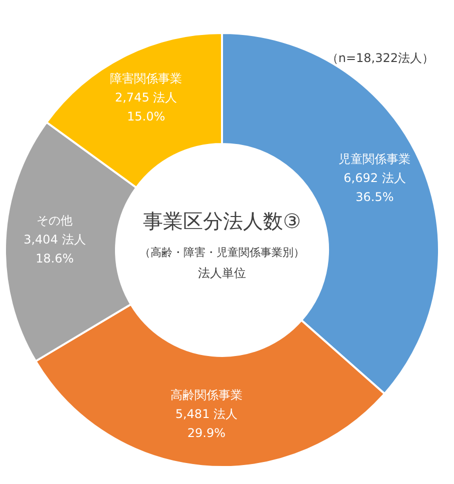  What do you see at coordinates (206, 423) in the screenshot?
I see `data-label: 5,481 法人 29.9%` at bounding box center [206, 423].